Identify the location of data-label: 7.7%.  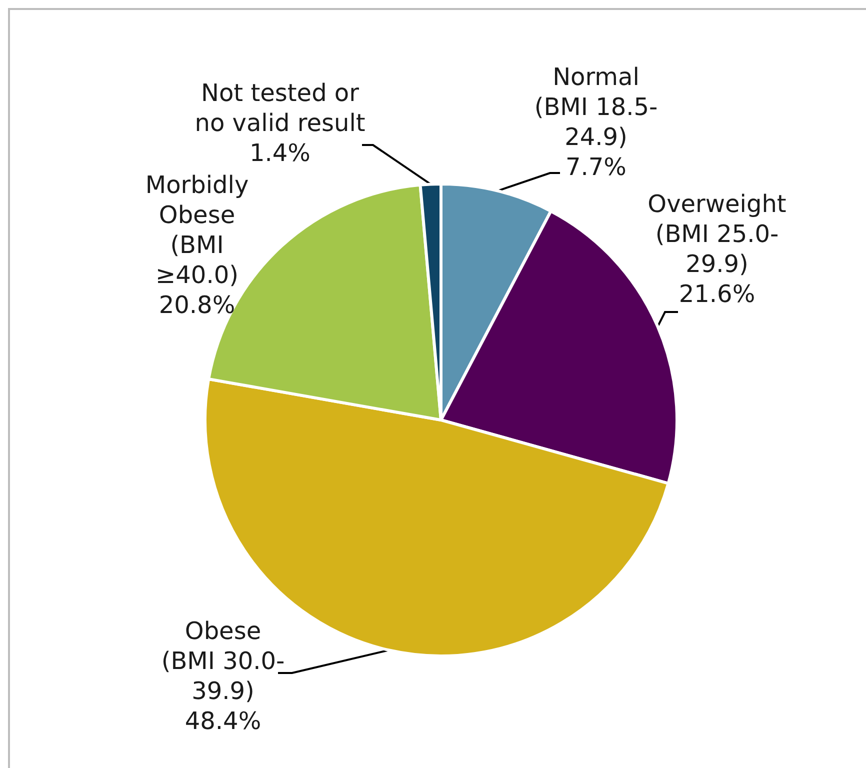
(596, 167).